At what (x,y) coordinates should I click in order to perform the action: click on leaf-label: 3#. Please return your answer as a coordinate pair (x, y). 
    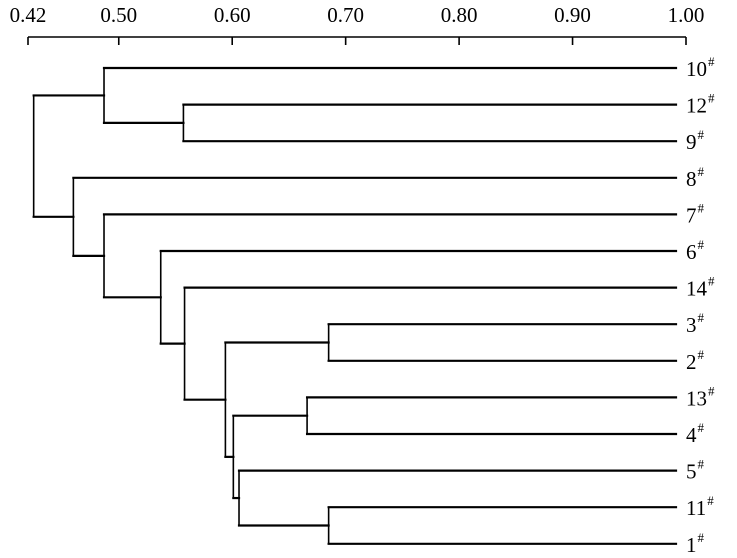
    Looking at the image, I should click on (695, 323).